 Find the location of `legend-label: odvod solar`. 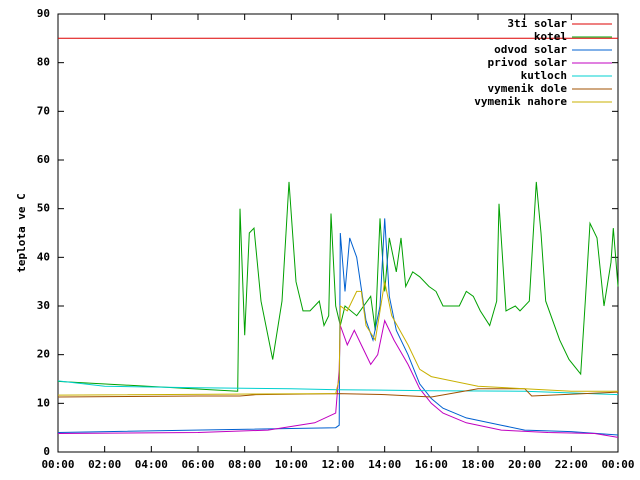

legend-label: odvod solar is located at coordinates (530, 49).